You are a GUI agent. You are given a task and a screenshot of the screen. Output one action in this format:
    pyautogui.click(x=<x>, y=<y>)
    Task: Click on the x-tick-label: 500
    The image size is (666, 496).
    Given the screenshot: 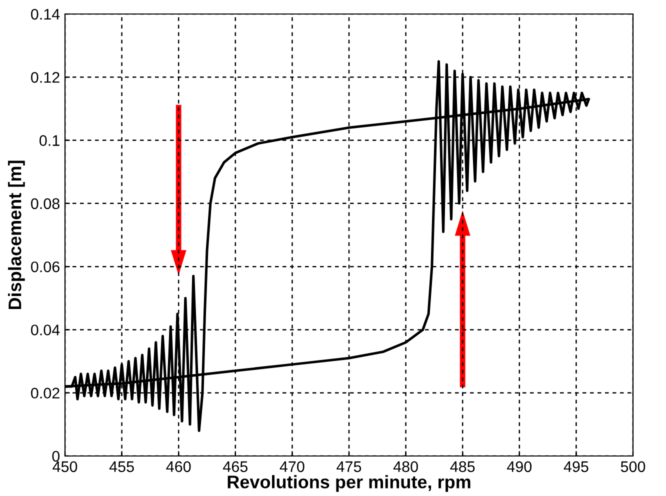 What is the action you would take?
    pyautogui.click(x=633, y=466)
    